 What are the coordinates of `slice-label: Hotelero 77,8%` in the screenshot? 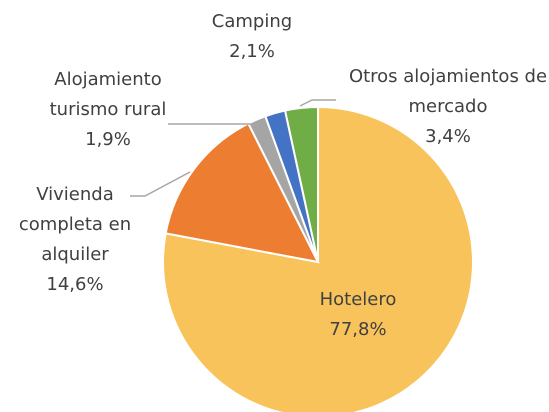 It's located at (358, 314).